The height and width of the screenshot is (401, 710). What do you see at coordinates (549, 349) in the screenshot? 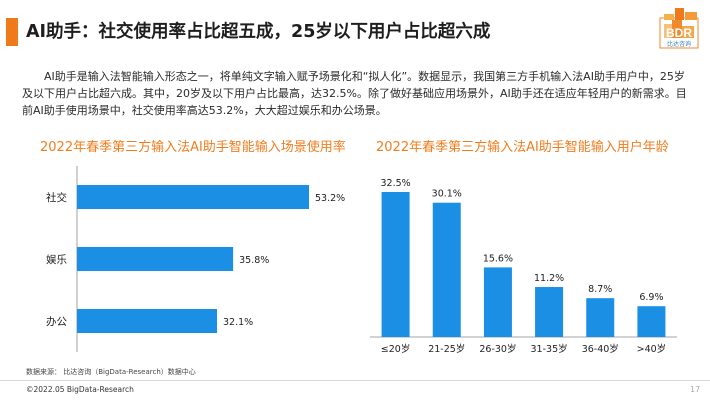
I see `age-category-label: 31-35岁` at bounding box center [549, 349].